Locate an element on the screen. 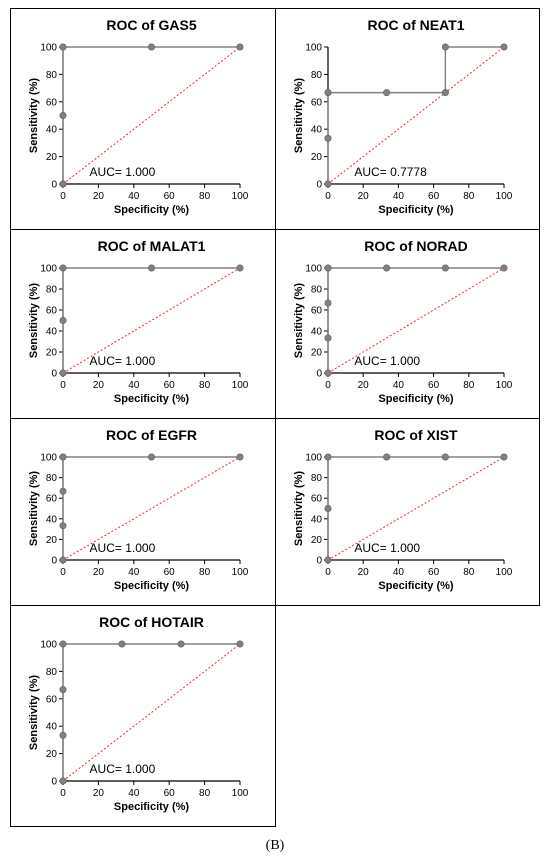  chart-title: ROC of XIST is located at coordinates (416, 435).